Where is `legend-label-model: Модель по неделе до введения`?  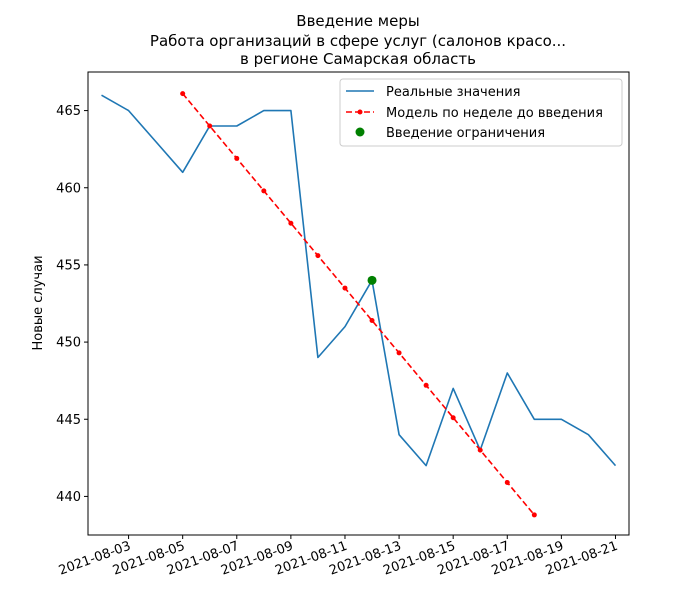
legend-label-model: Модель по неделе до введения is located at coordinates (494, 113).